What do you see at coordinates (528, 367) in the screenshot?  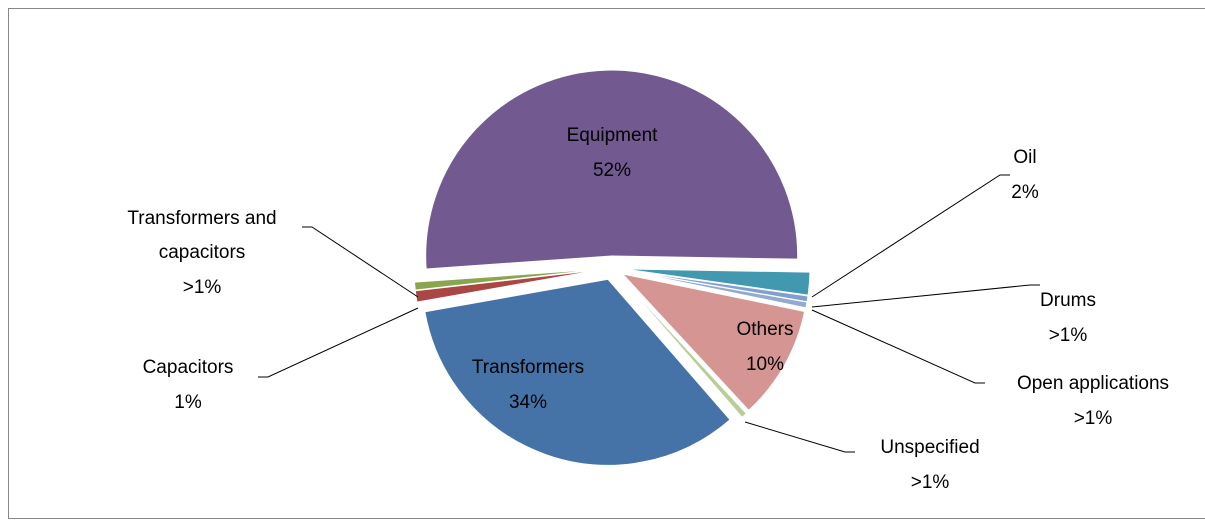 I see `category-label: Transformers` at bounding box center [528, 367].